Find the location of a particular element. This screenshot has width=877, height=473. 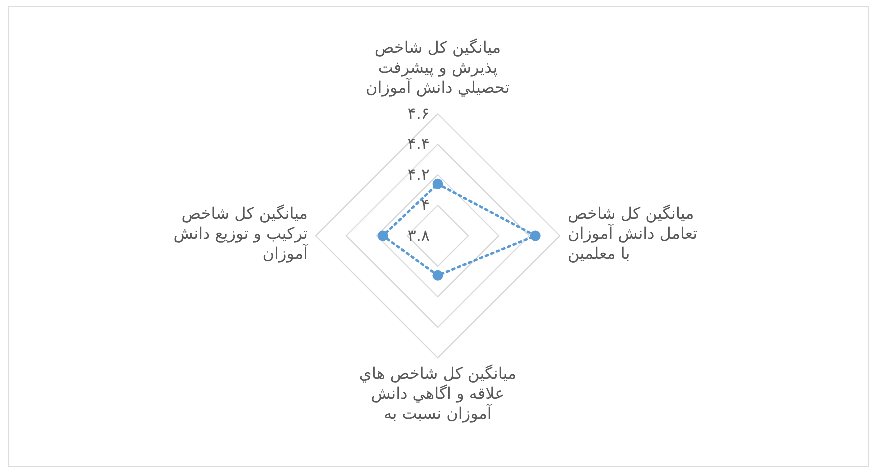

y-tick-label: ۴.۲ is located at coordinates (419, 174).